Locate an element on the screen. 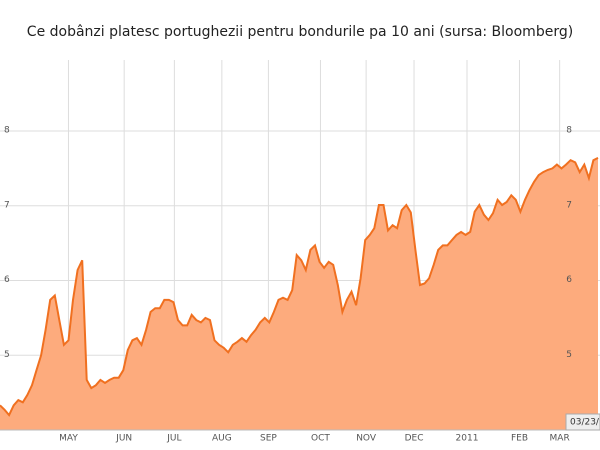  x-tick-label: FEB is located at coordinates (519, 439).